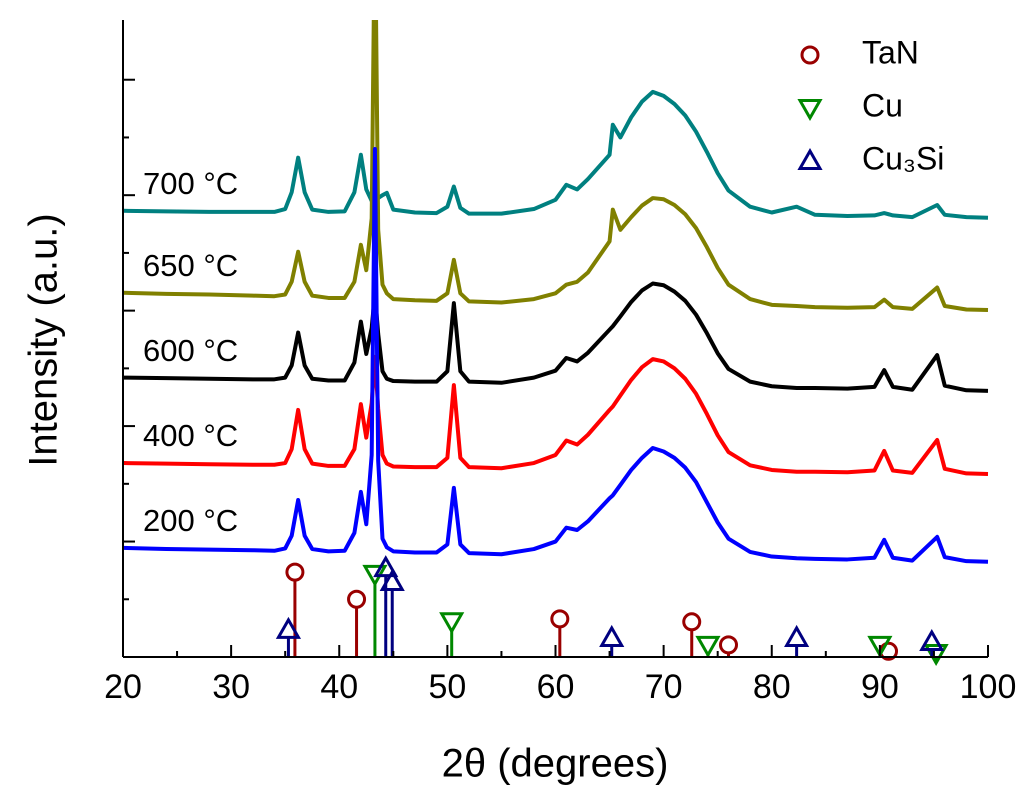 The height and width of the screenshot is (802, 1024). I want to click on y-axis-title: Intensity (a.u.), so click(44, 339).